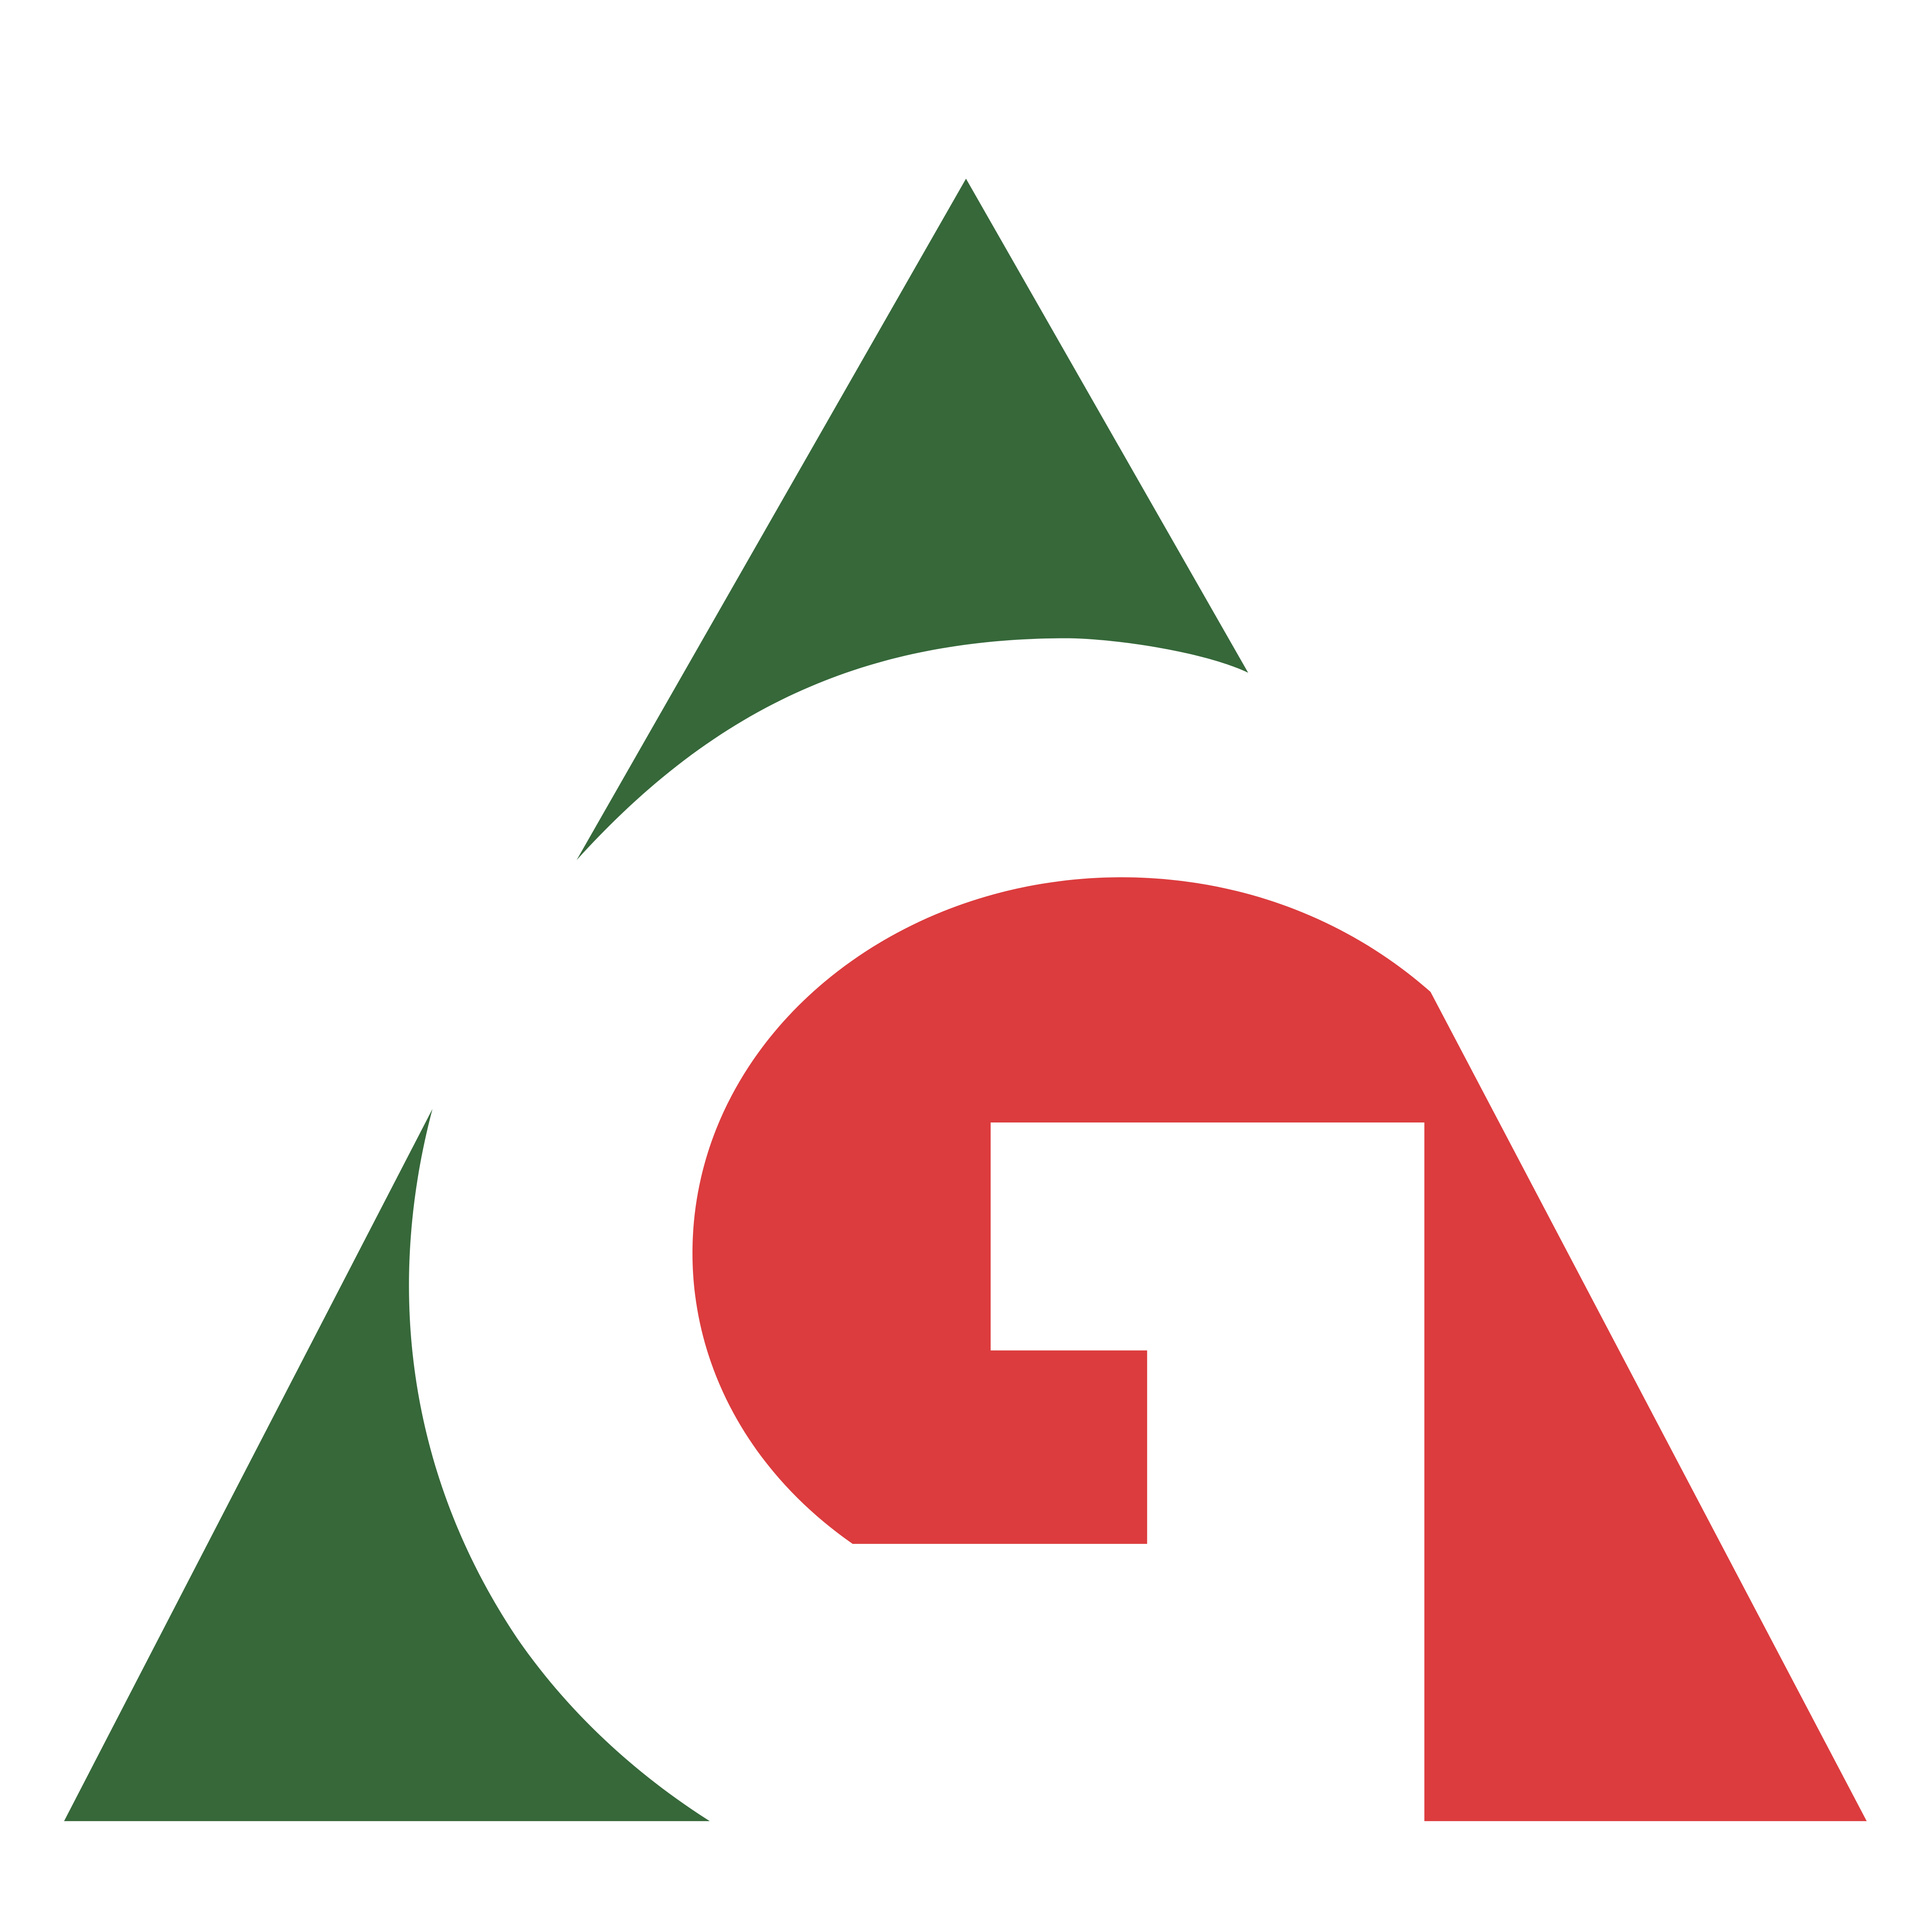 The image size is (1932, 1932). Describe the element at coordinates (387, 1465) in the screenshot. I see `bottom-left-green-shape` at that location.